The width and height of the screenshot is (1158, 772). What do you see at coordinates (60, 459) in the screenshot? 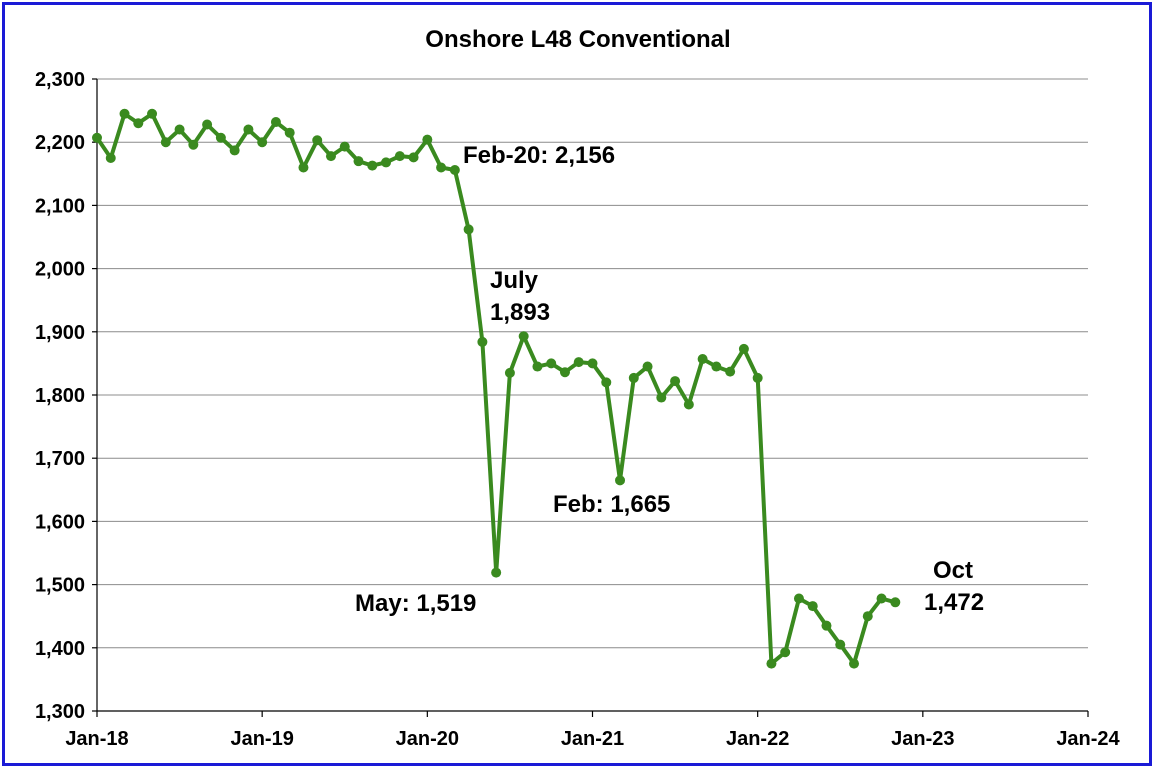
I see `y-tick-label: 1,700` at bounding box center [60, 459].